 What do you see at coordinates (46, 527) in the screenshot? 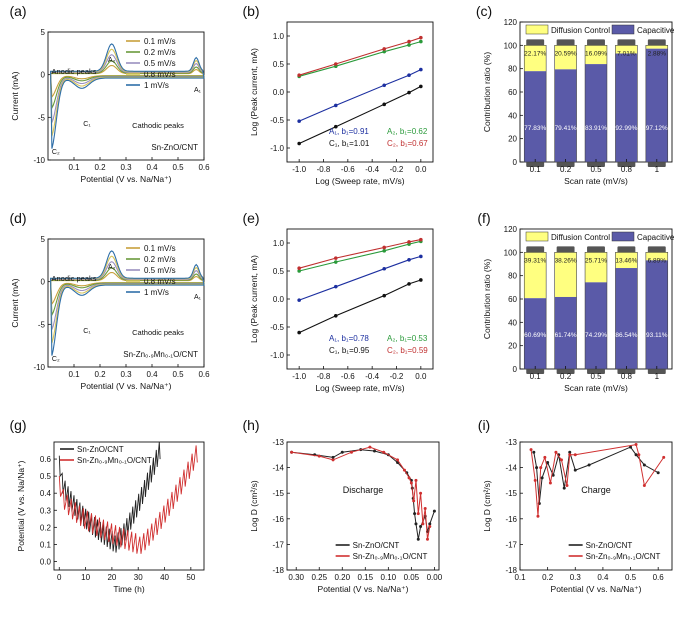
I see `y-tick-label: 0.2` at bounding box center [46, 527].